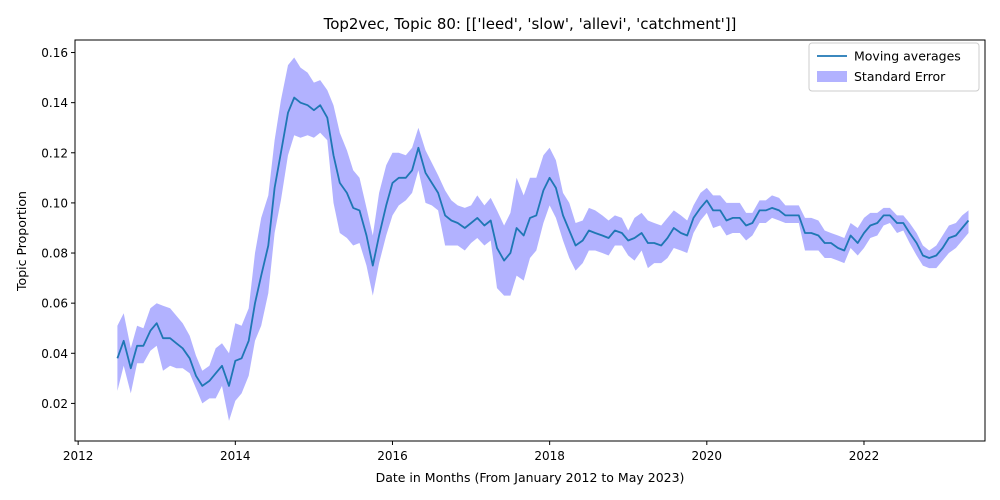 This screenshot has height=500, width=1000. I want to click on y-tick-label: 0.06, so click(54, 304).